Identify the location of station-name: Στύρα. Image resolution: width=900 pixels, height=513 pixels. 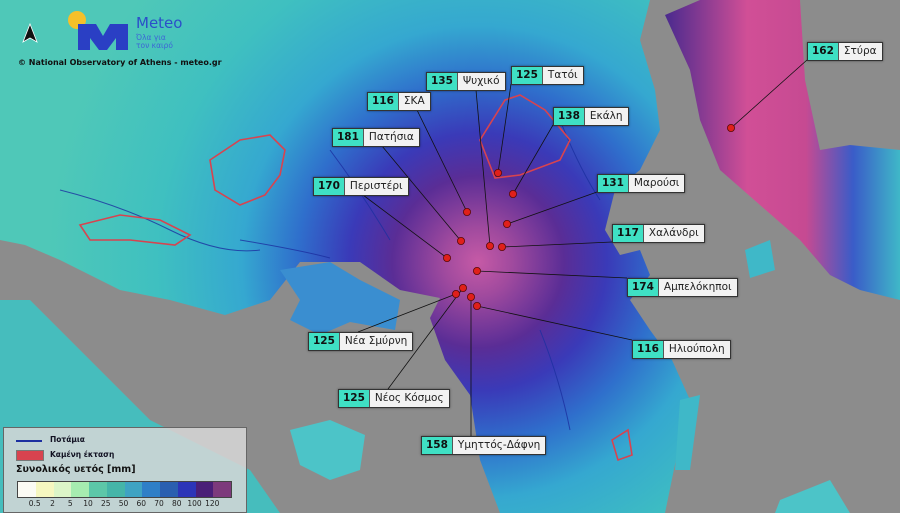
(859, 51).